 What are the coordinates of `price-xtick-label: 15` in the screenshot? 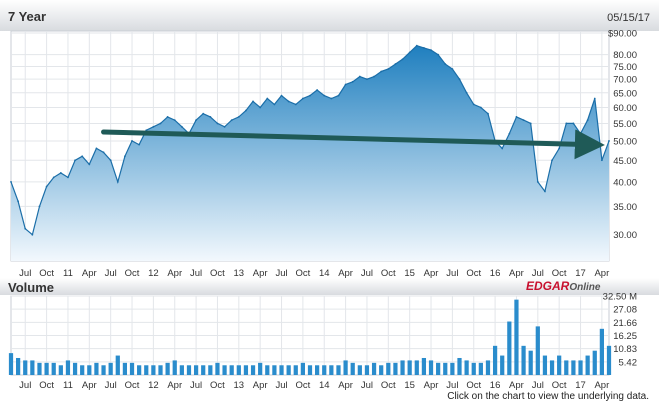 It's located at (409, 273).